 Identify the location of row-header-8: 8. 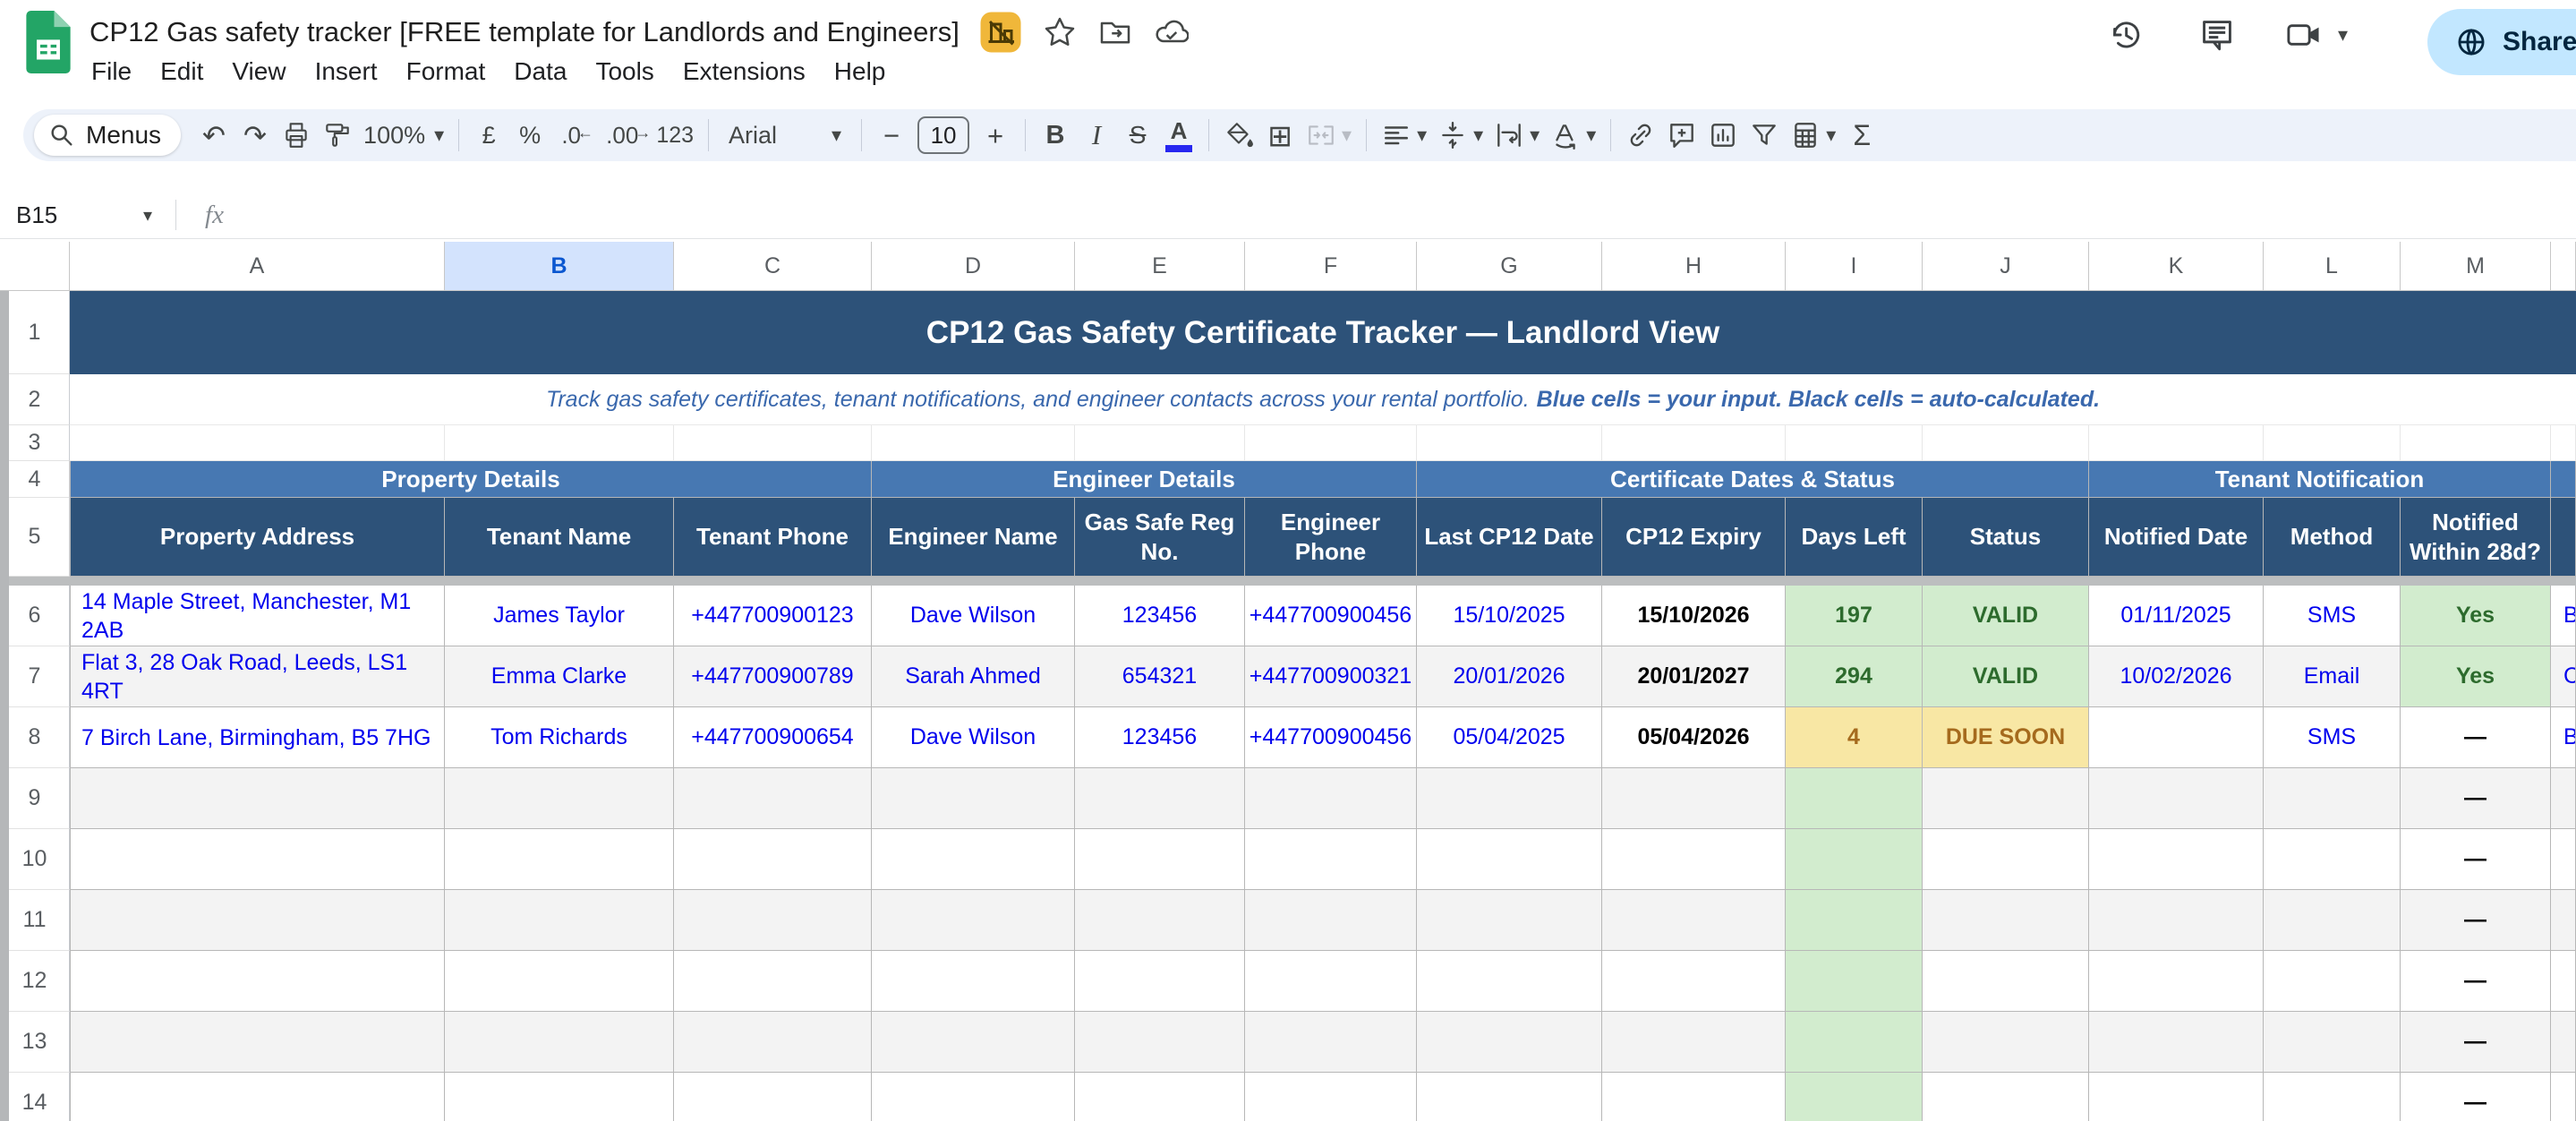
(35, 737).